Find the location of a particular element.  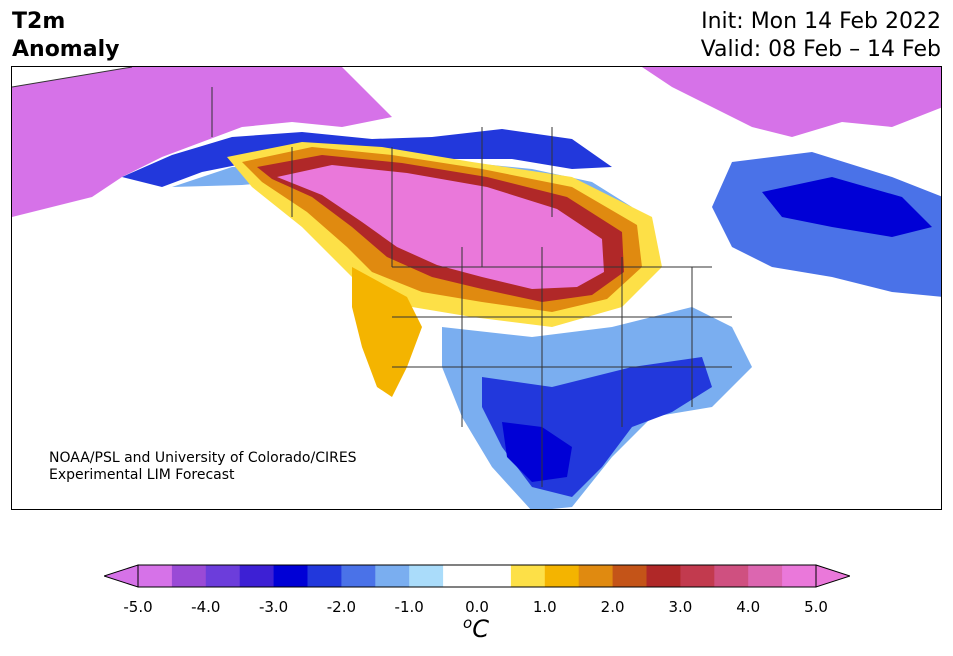

colorbar-tick-label: -1.0 is located at coordinates (409, 607).